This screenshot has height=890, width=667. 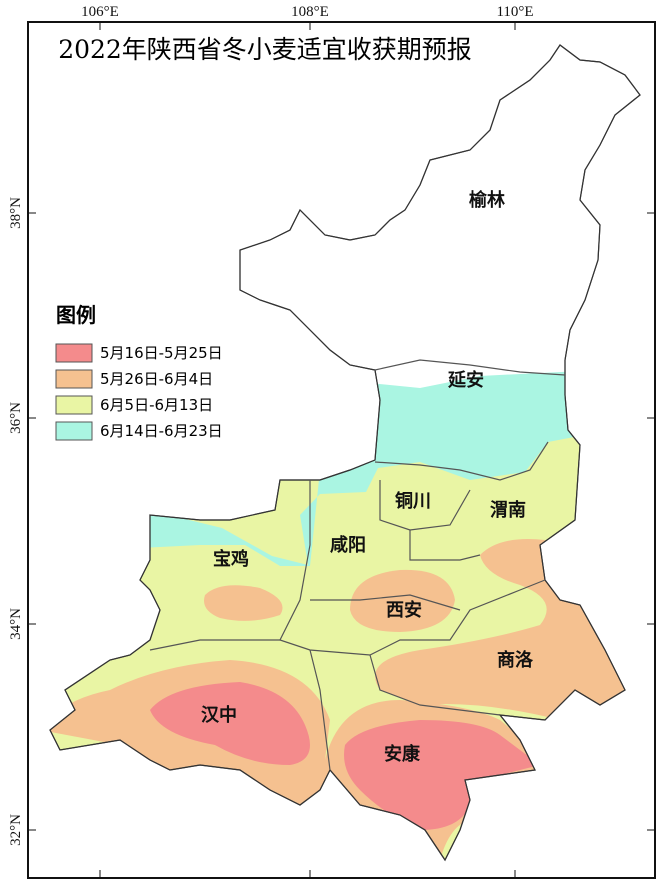 I want to click on place-label: 铜川, so click(x=413, y=501).